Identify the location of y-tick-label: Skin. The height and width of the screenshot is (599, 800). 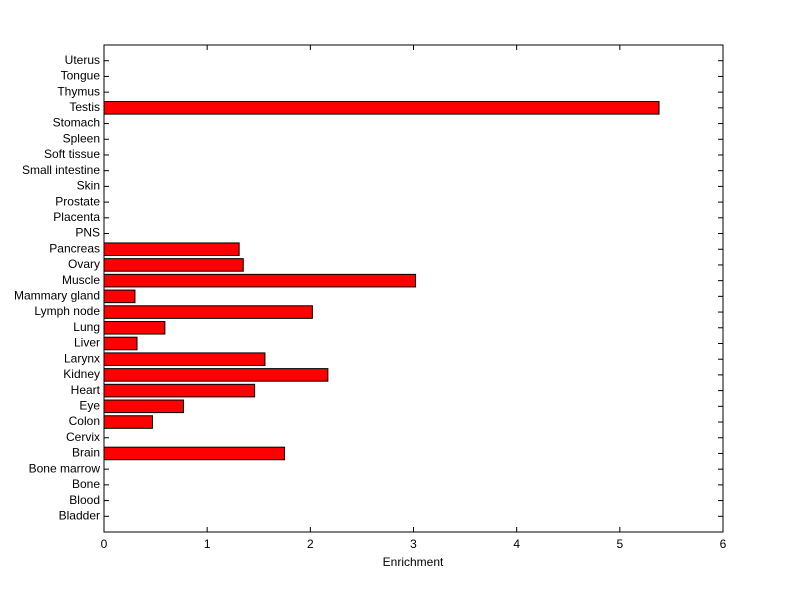
(88, 186).